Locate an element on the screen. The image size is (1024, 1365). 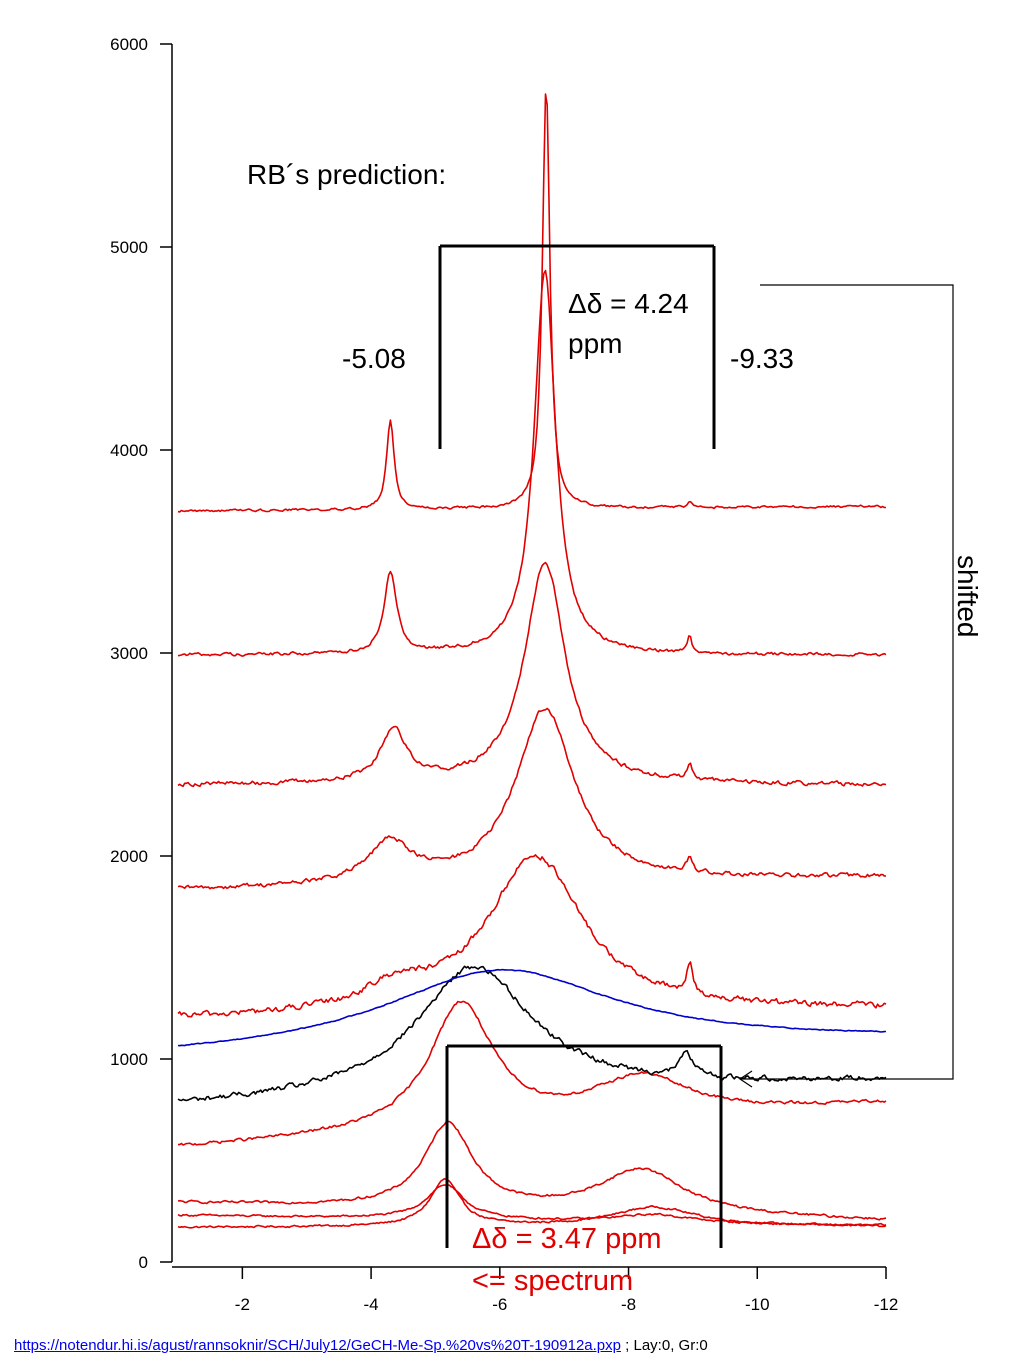
y-tick-label: 4000 is located at coordinates (129, 450).